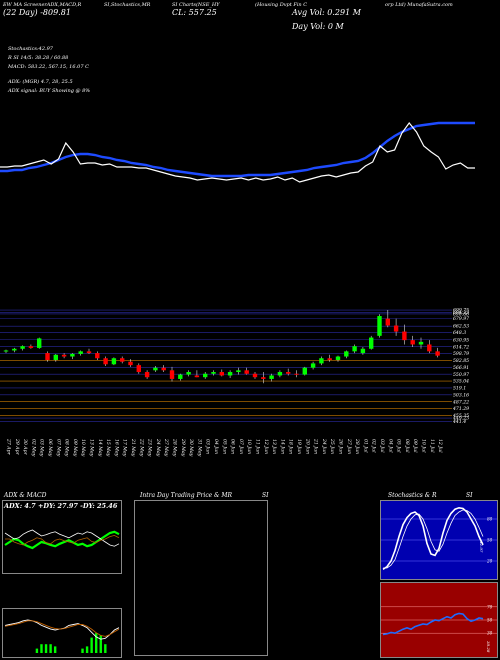 The width and height of the screenshot is (500, 660). I want to click on macd-panel, so click(62, 633).